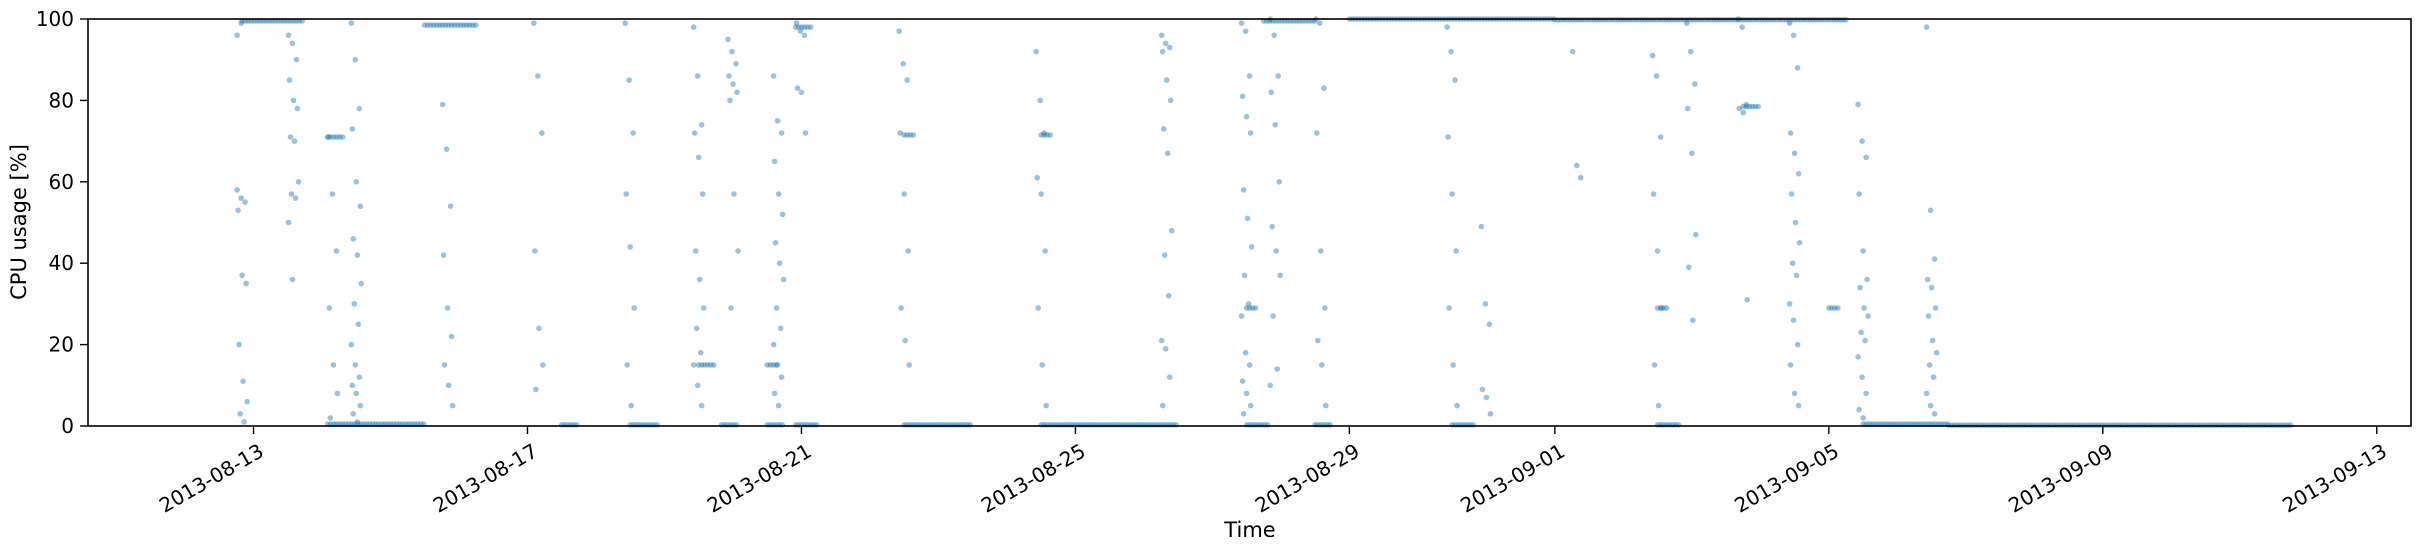 The height and width of the screenshot is (551, 2424). I want to click on y-tick-label-3: 60, so click(61, 182).